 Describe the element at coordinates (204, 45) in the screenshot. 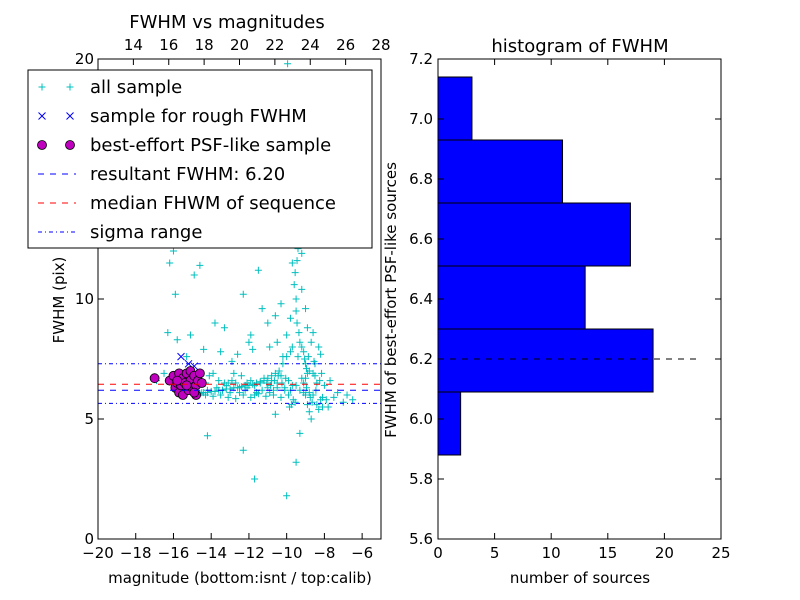

I see `top-x-tick-label: 18` at that location.